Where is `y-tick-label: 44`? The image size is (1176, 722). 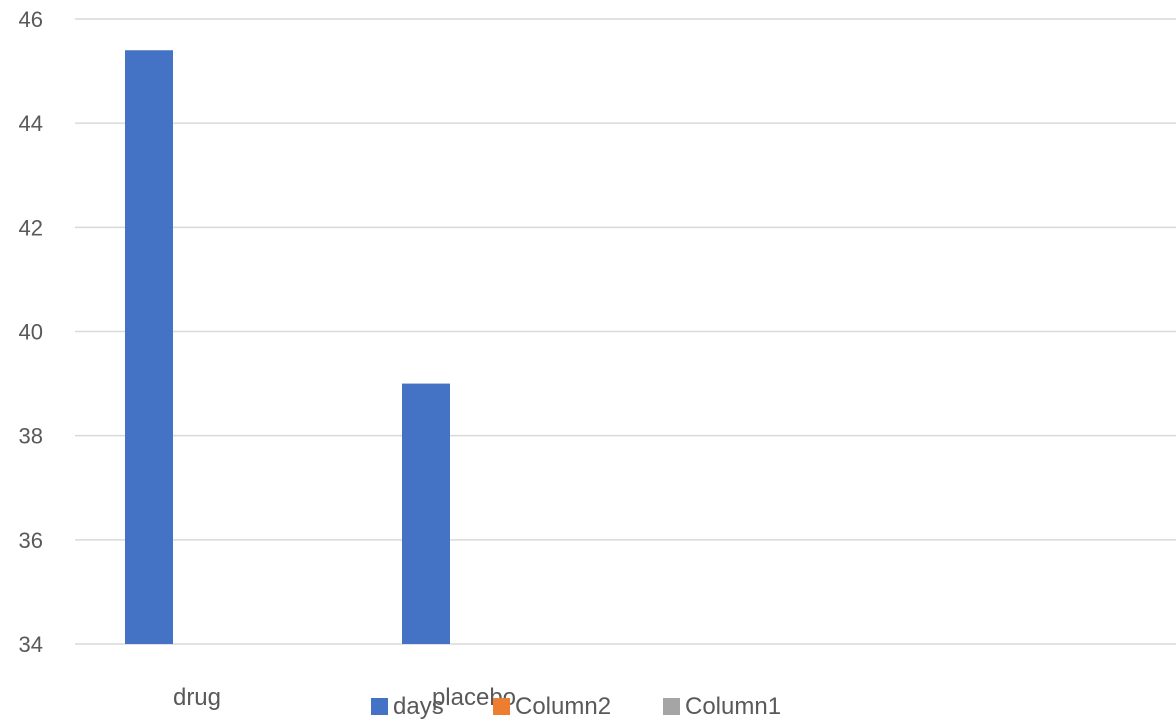
y-tick-label: 44 is located at coordinates (31, 123).